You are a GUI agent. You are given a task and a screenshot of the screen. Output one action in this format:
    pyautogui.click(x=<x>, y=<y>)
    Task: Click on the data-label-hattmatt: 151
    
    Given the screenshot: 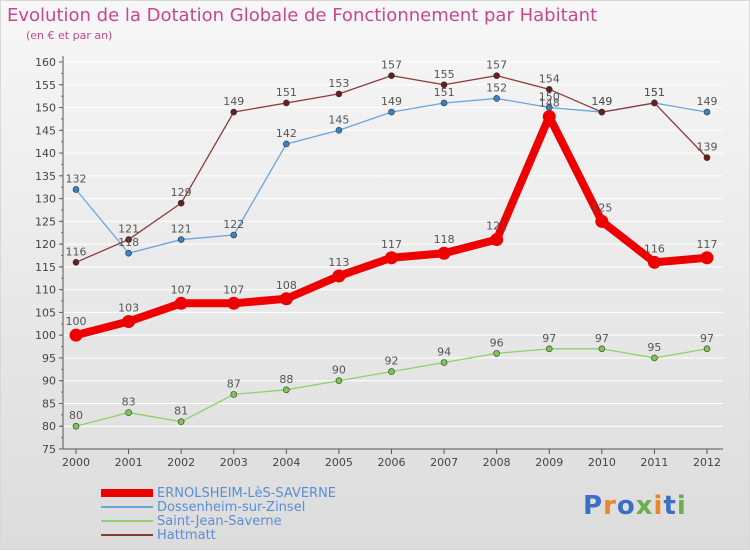 What is the action you would take?
    pyautogui.click(x=286, y=92)
    